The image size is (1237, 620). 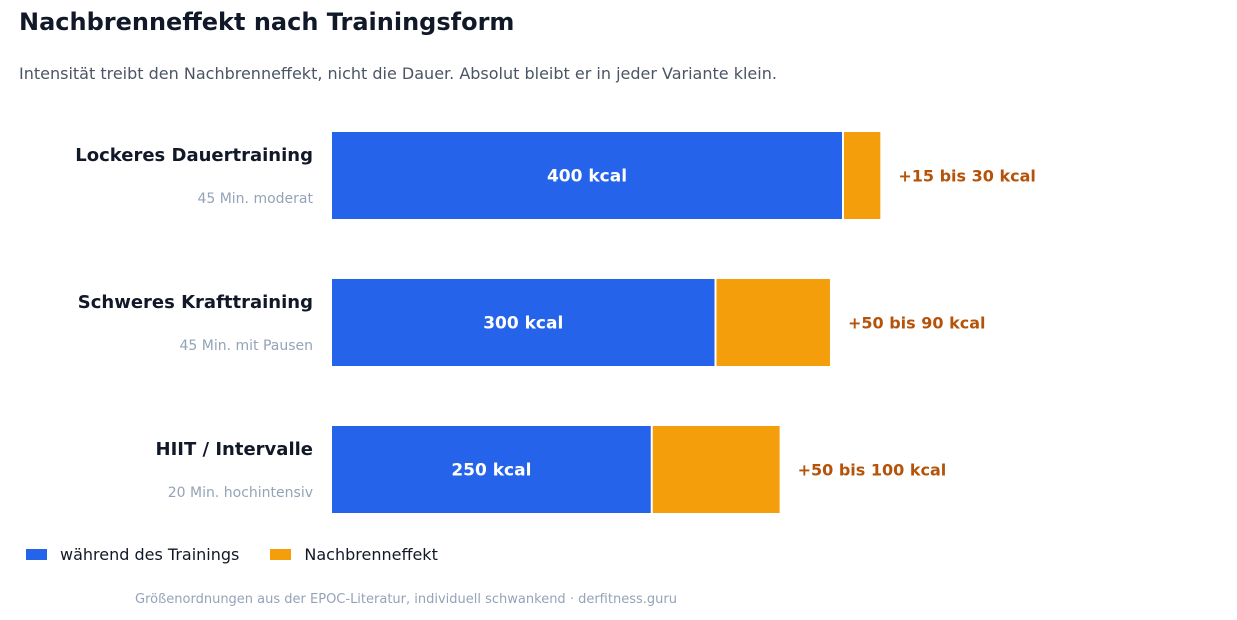 What do you see at coordinates (247, 554) in the screenshot?
I see `legend: während des Trainings Nachbrenneffekt` at bounding box center [247, 554].